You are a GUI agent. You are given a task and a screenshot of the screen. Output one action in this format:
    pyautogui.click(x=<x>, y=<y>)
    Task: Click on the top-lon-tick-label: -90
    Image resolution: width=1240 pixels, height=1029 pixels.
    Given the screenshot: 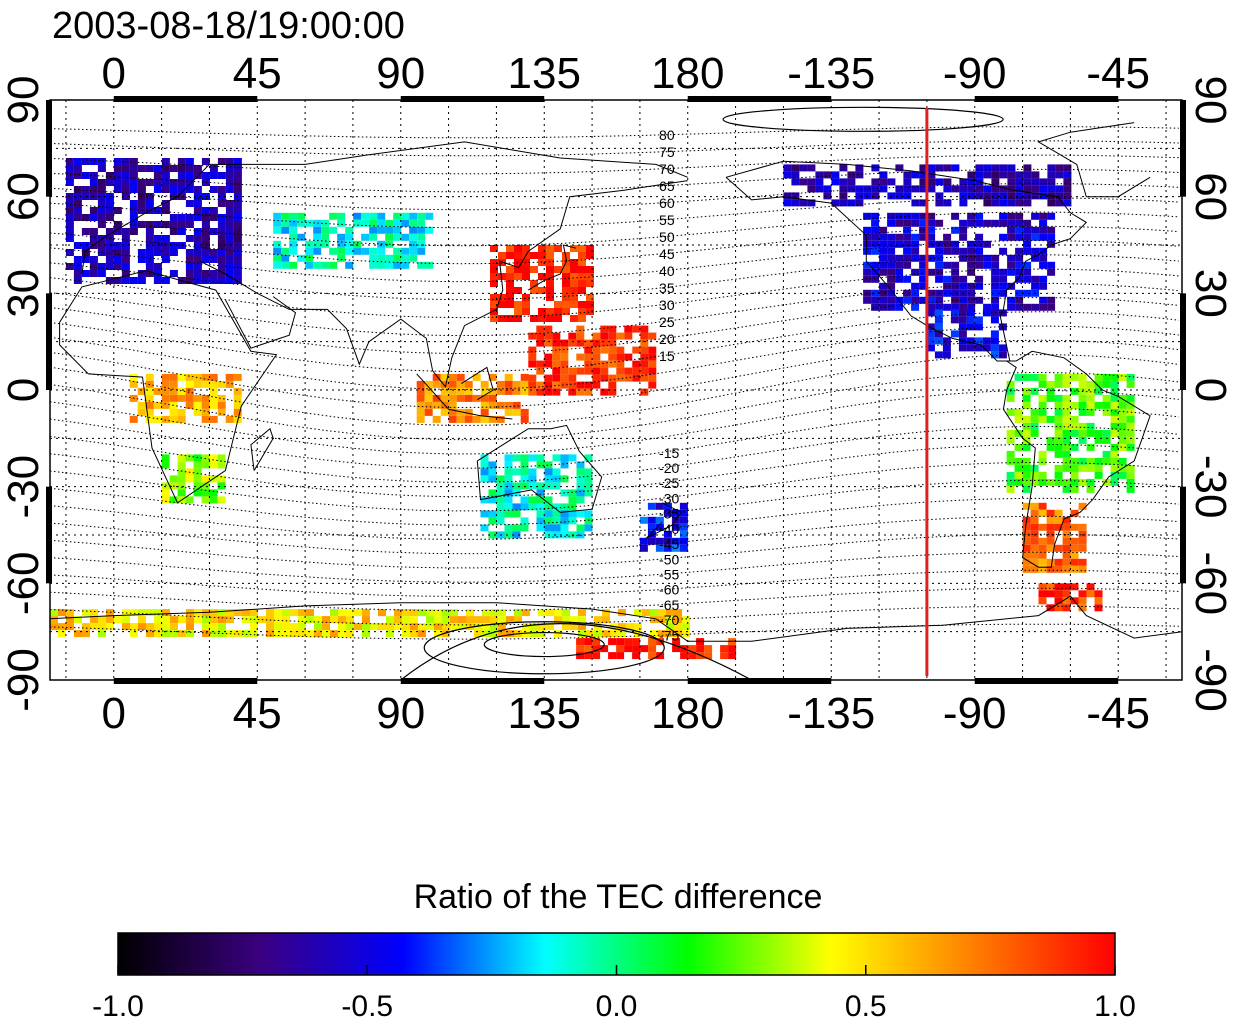 What is the action you would take?
    pyautogui.click(x=975, y=73)
    